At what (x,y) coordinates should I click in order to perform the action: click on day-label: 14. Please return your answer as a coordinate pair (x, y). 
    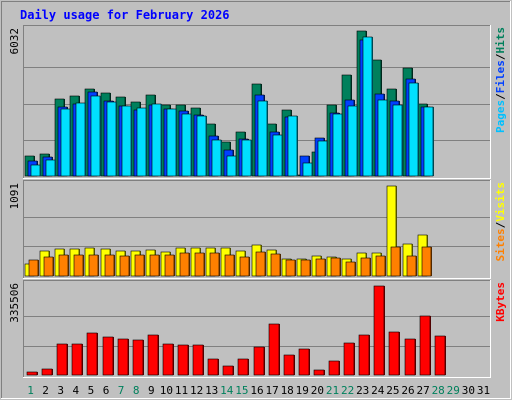
    Looking at the image, I should click on (227, 390).